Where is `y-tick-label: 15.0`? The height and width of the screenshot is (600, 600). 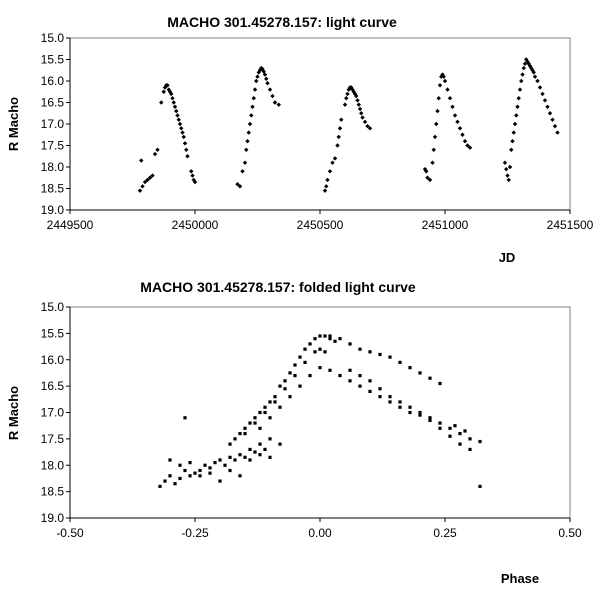 y-tick-label: 15.0 is located at coordinates (53, 38).